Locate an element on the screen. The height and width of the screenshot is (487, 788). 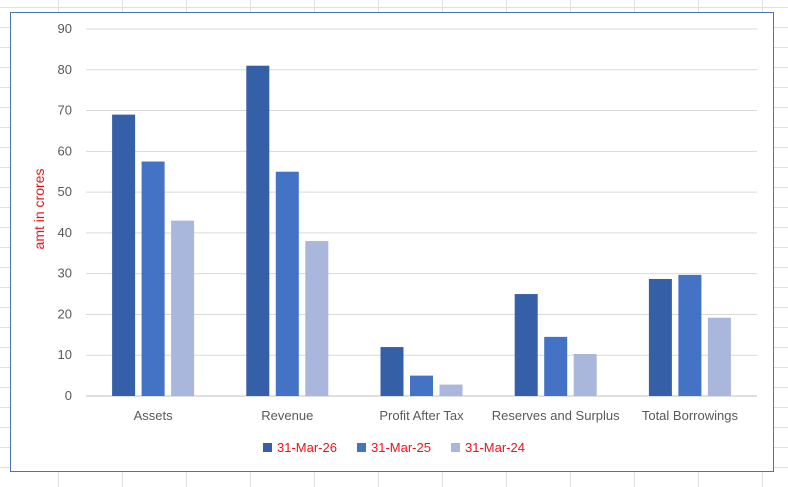
y-tick-label: 30 is located at coordinates (65, 273).